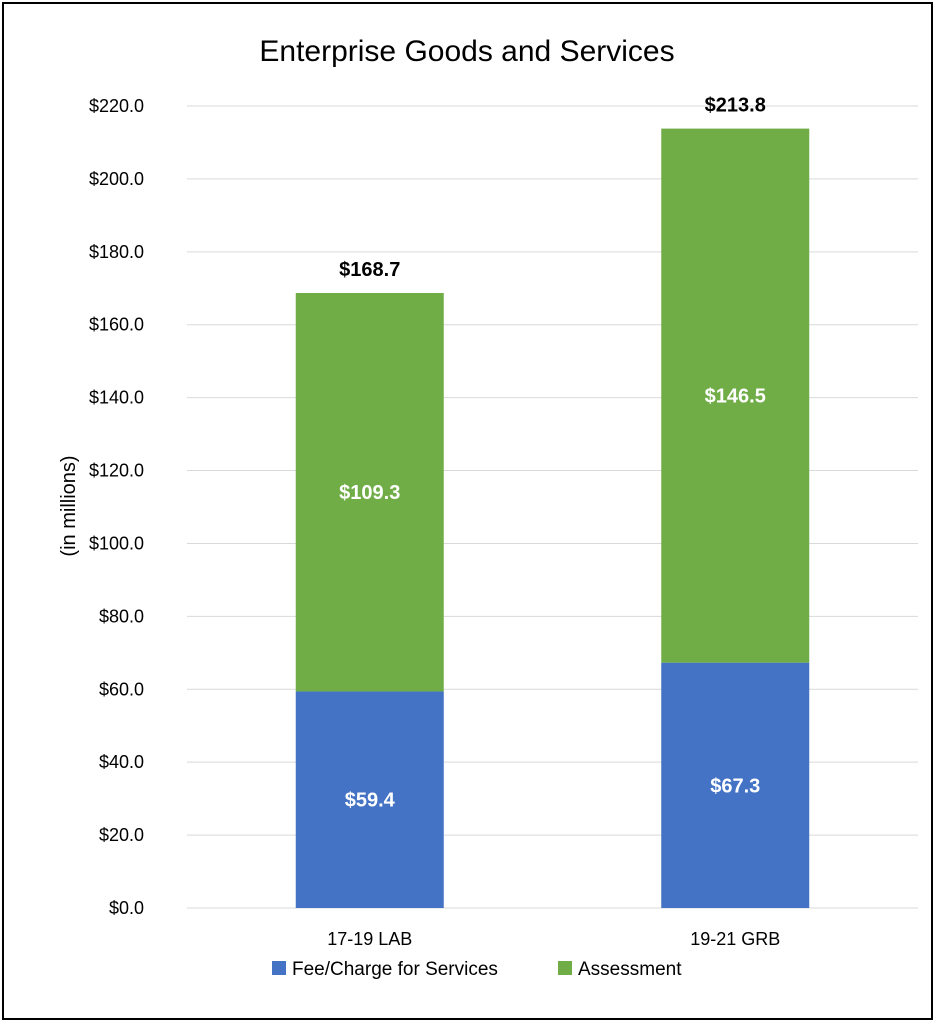 Image resolution: width=937 pixels, height=1024 pixels. Describe the element at coordinates (116, 471) in the screenshot. I see `y-tick-label: $120.0` at that location.